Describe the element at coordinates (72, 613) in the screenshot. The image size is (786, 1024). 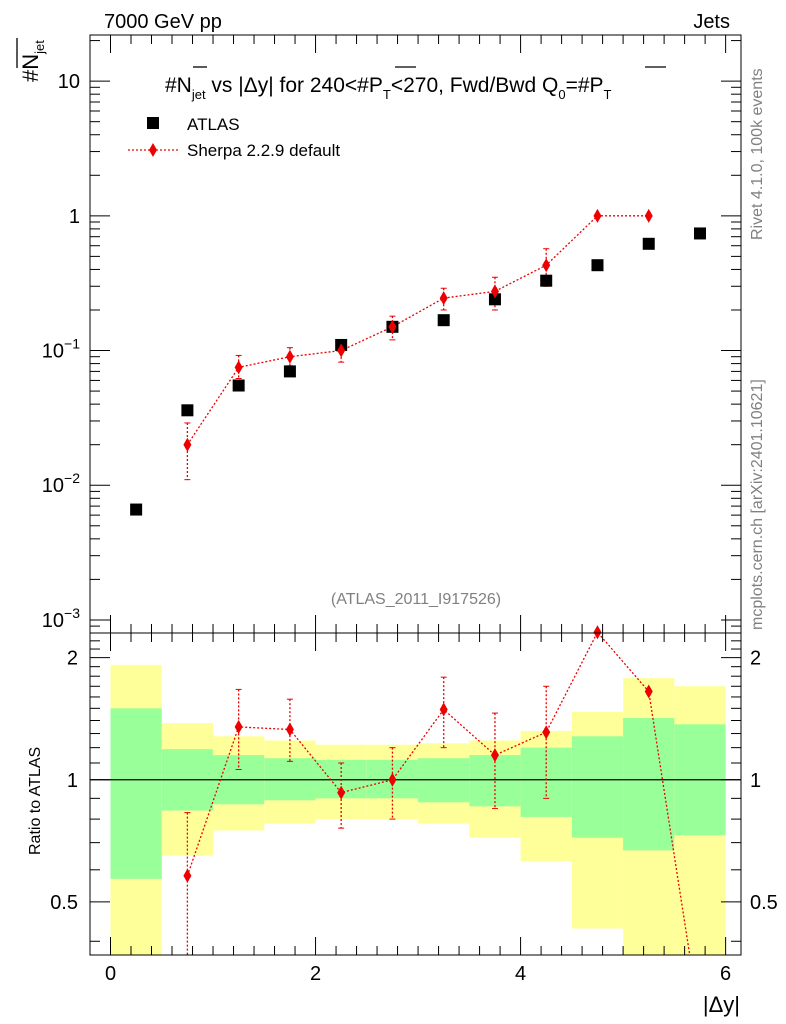
I see `y-tick-exponent: −3` at that location.